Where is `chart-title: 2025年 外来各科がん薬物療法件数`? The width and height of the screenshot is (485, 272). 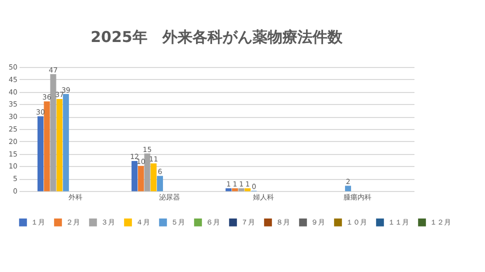 chart-title: 2025年 外来各科がん薬物療法件数 is located at coordinates (217, 37).